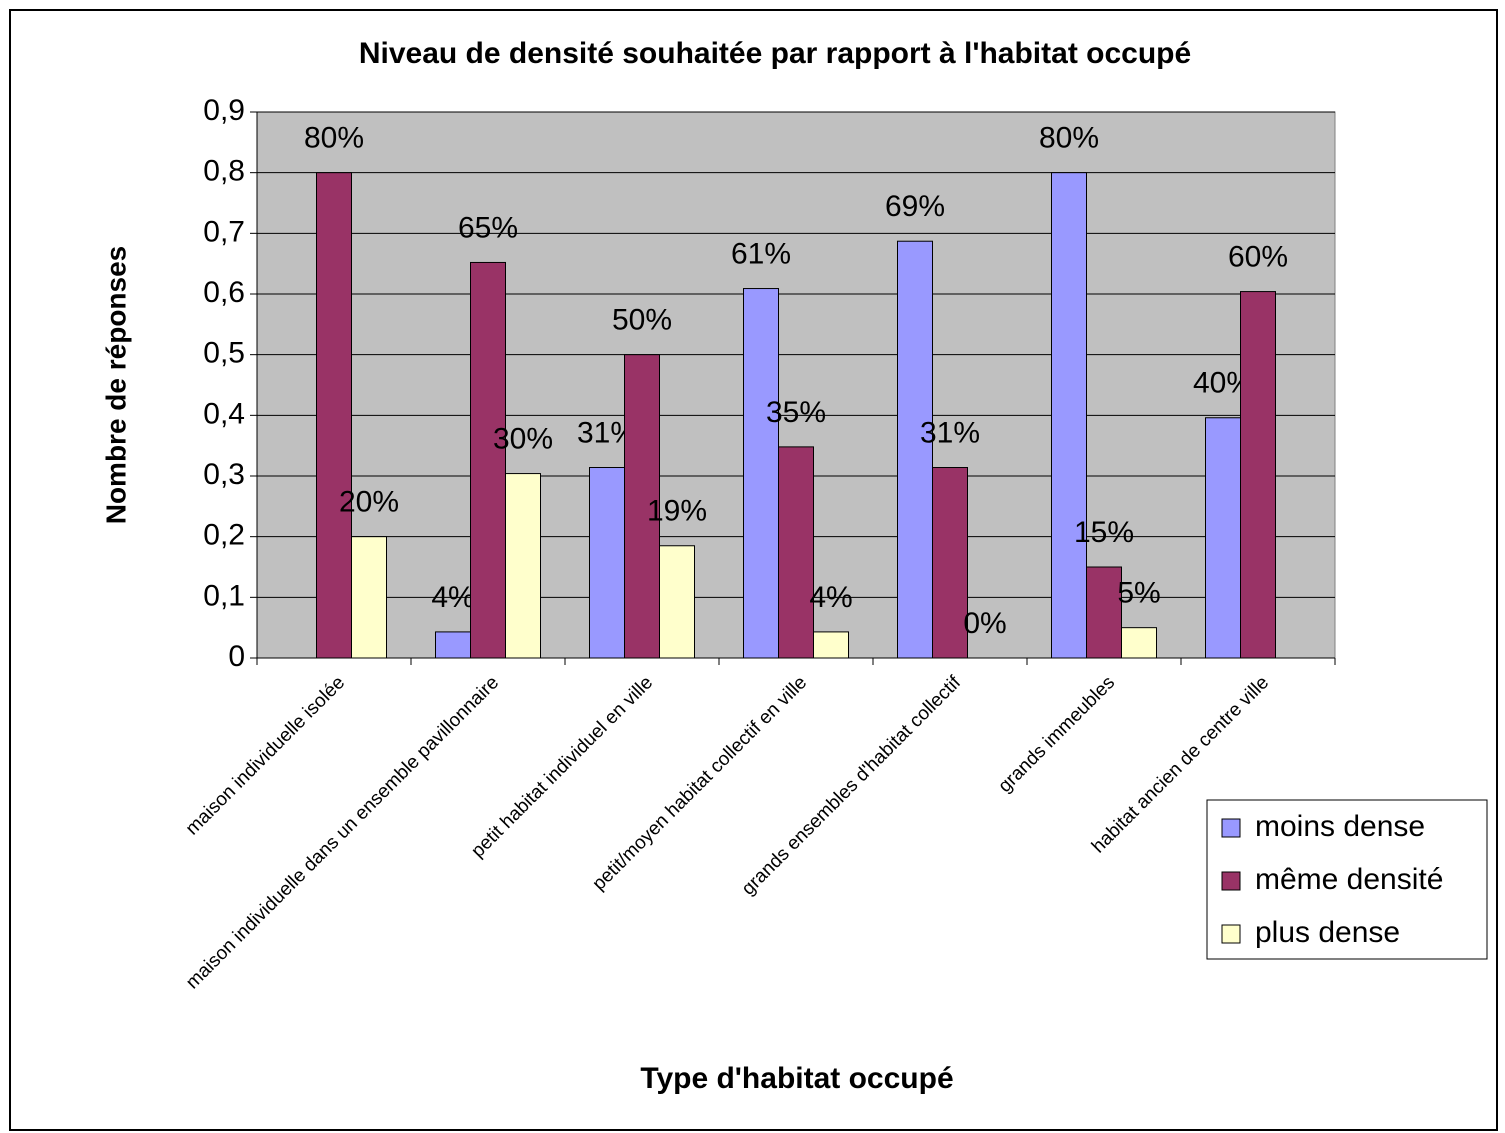 This screenshot has height=1133, width=1505. What do you see at coordinates (369, 502) in the screenshot?
I see `data-label: 20%` at bounding box center [369, 502].